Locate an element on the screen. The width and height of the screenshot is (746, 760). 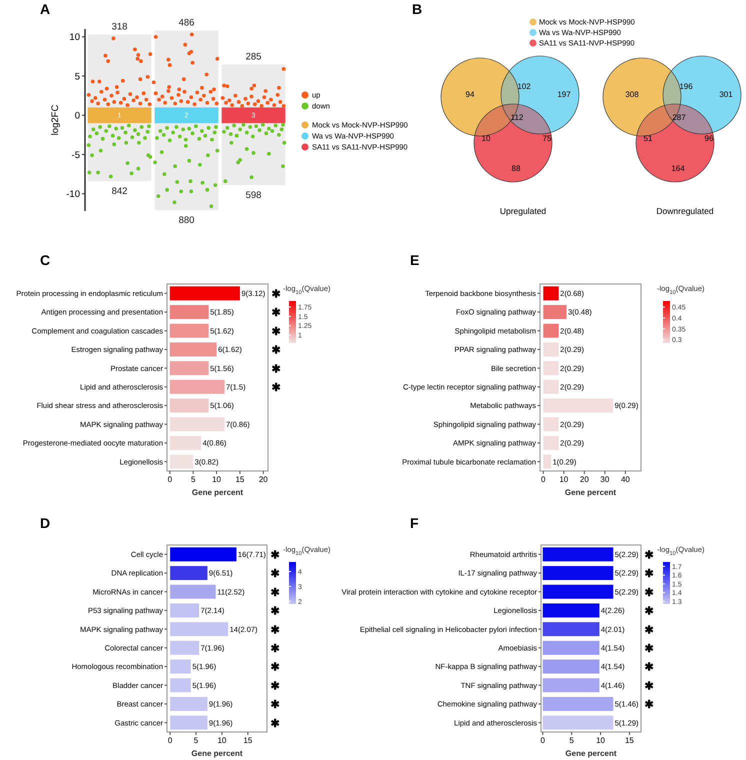
text: 75 is located at coordinates (547, 138).